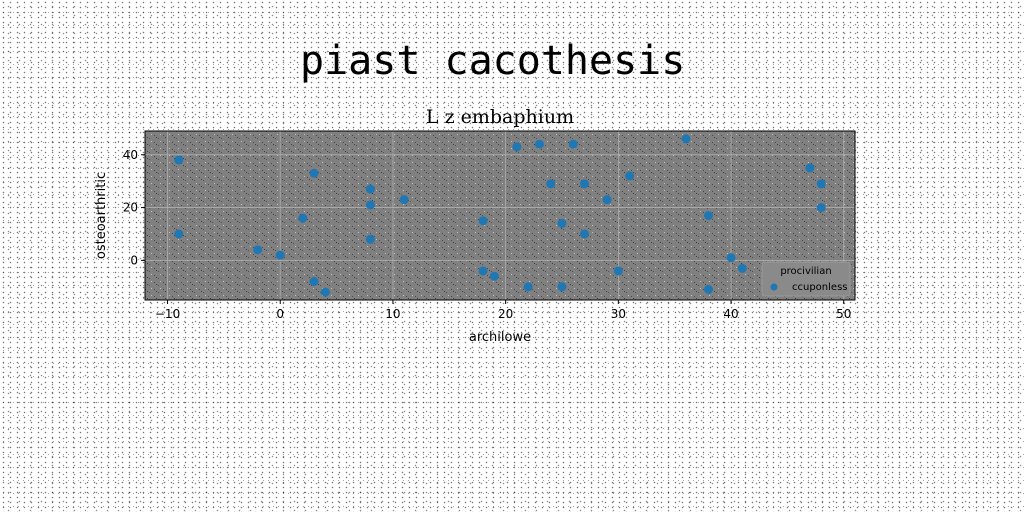 This screenshot has height=512, width=1024. Describe the element at coordinates (805, 271) in the screenshot. I see `legend-title: procivilian` at that location.